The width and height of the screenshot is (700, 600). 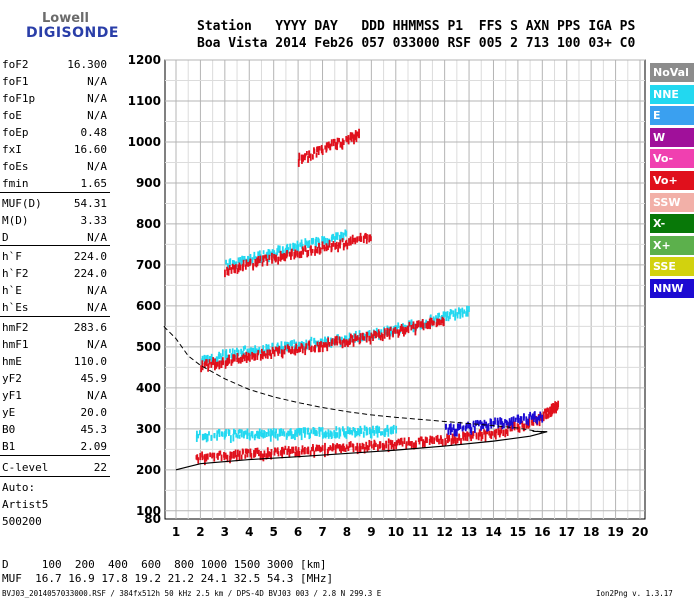 I want to click on param-name: hmF1, so click(x=15, y=344).